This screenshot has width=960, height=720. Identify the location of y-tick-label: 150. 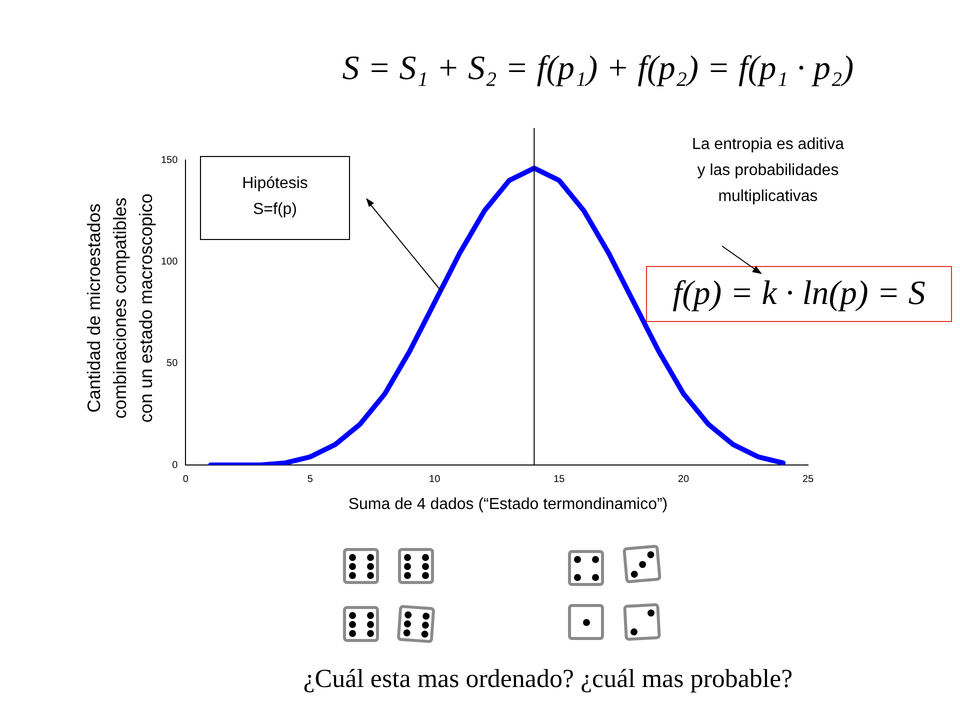
(169, 160).